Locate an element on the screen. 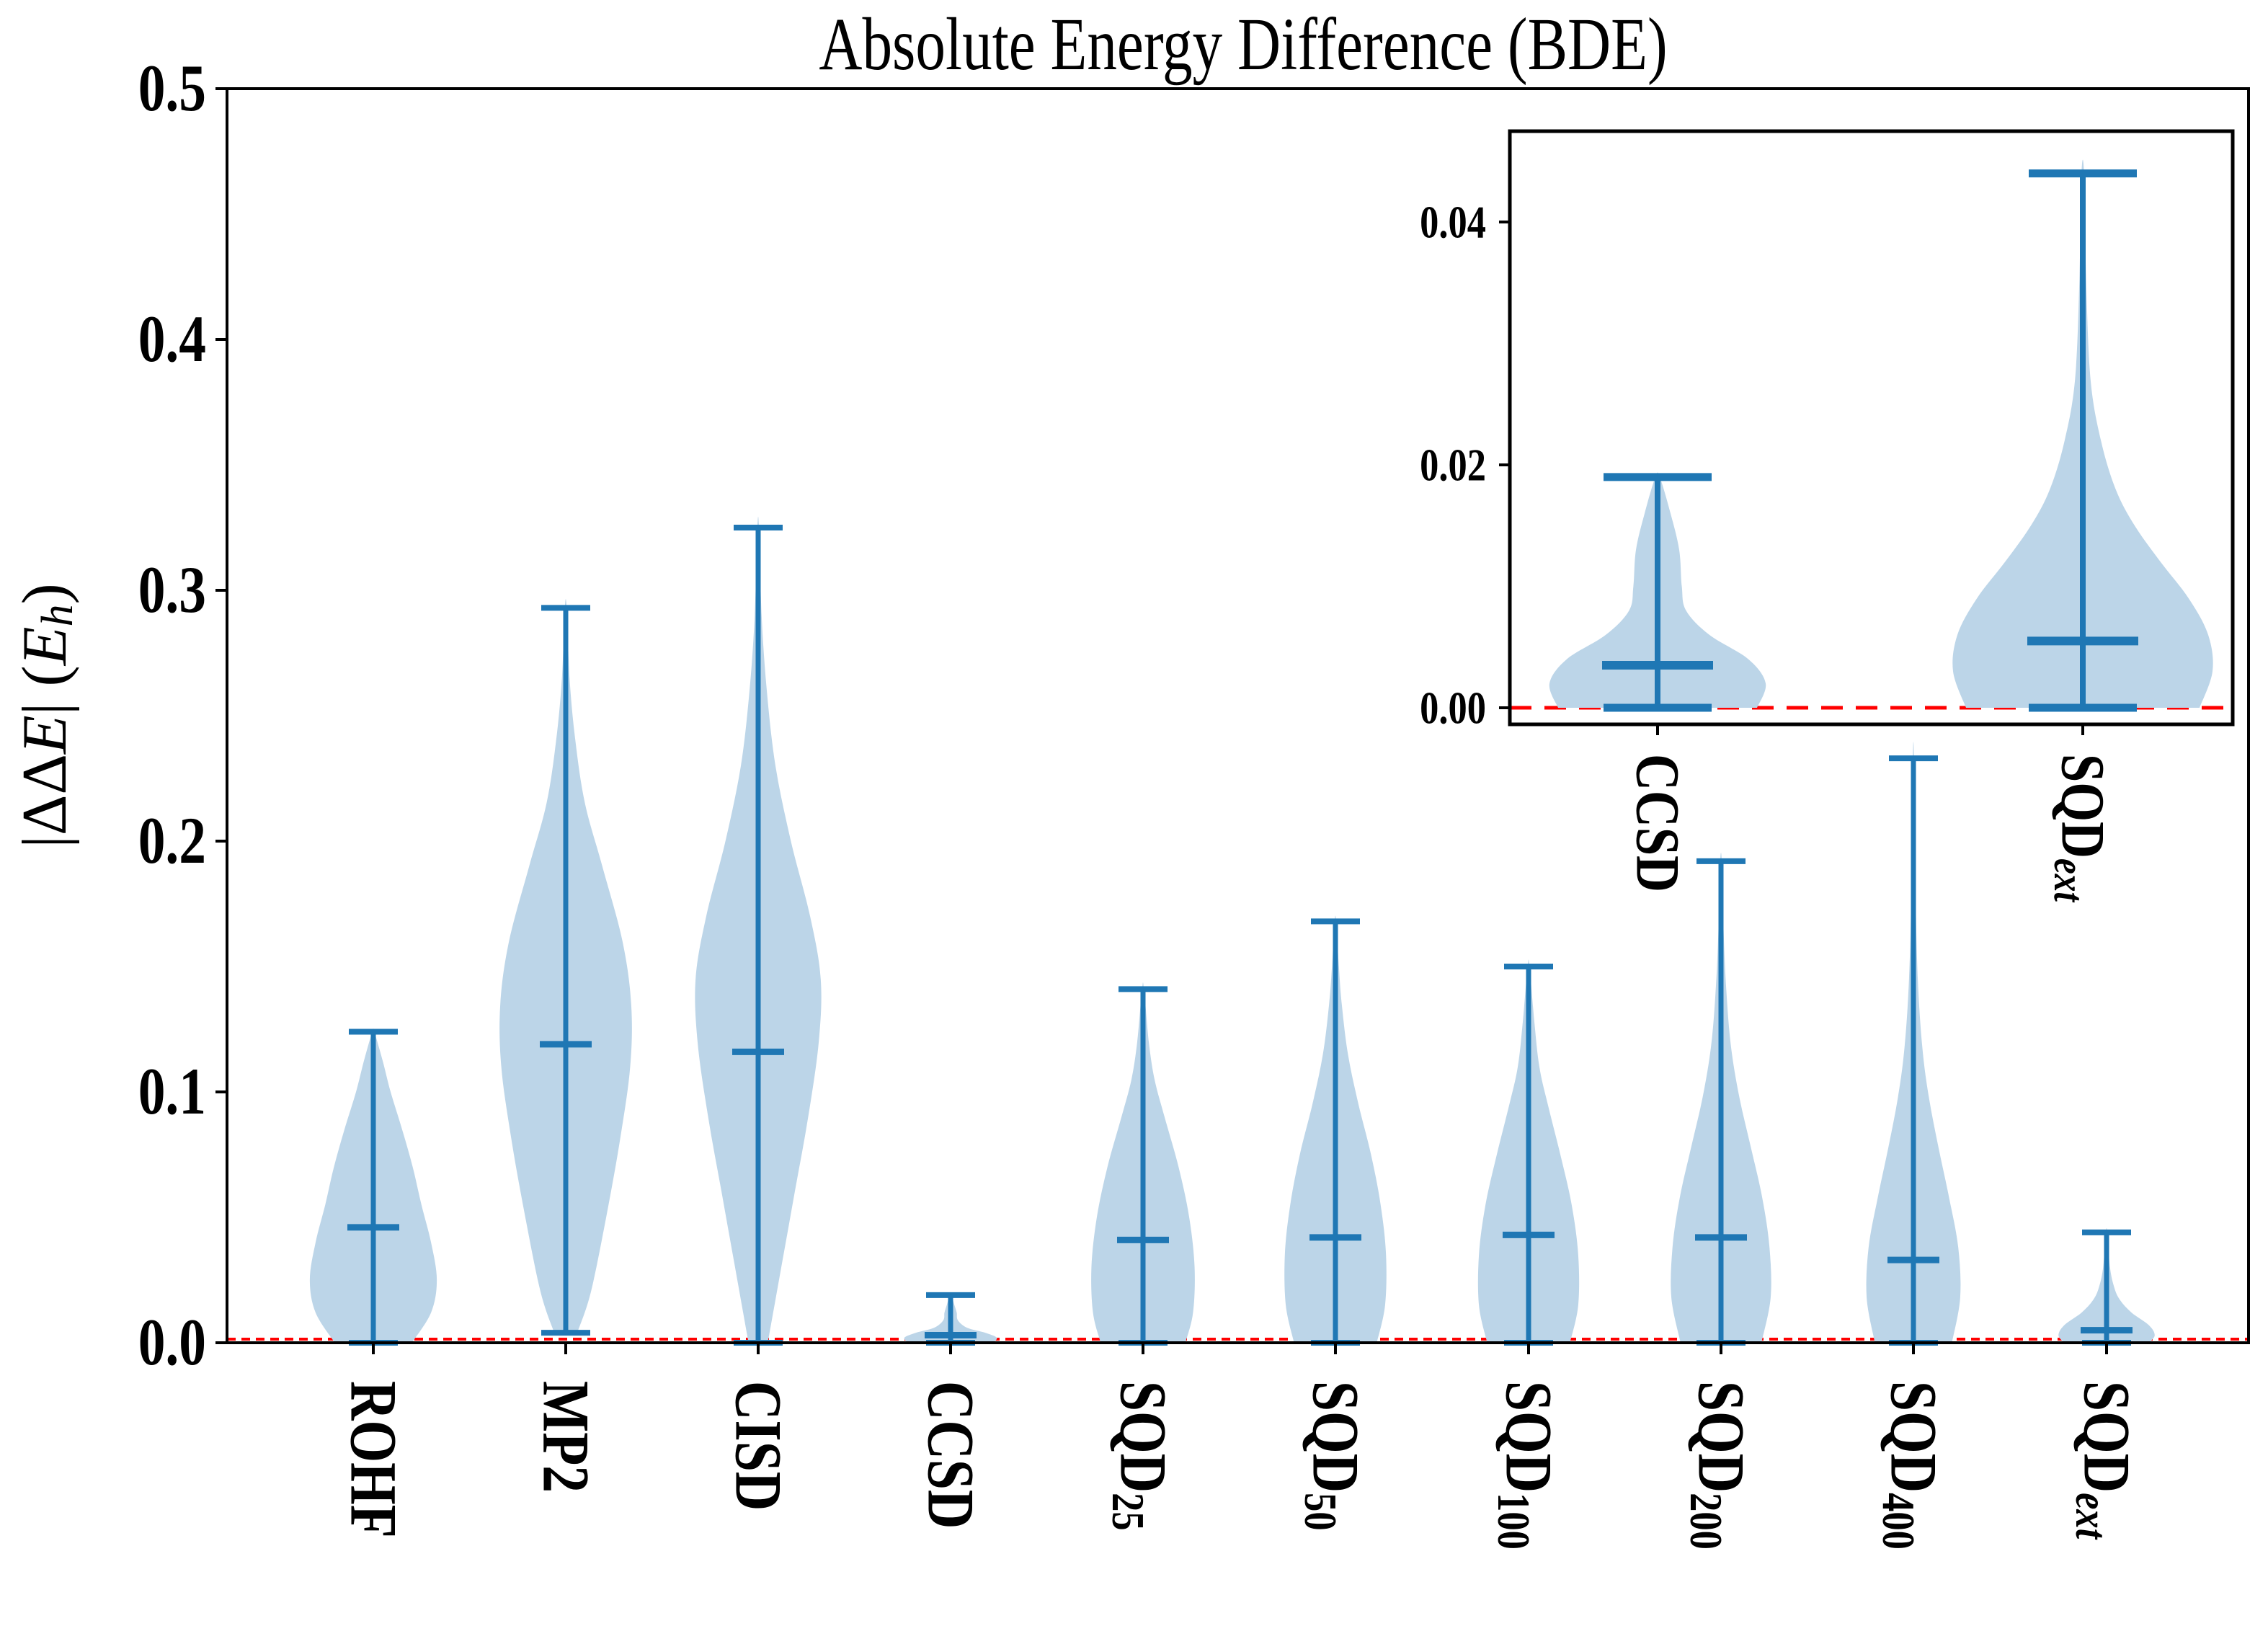 The height and width of the screenshot is (1626, 2268). x-tick-label-cisd: CISD is located at coordinates (758, 1446).